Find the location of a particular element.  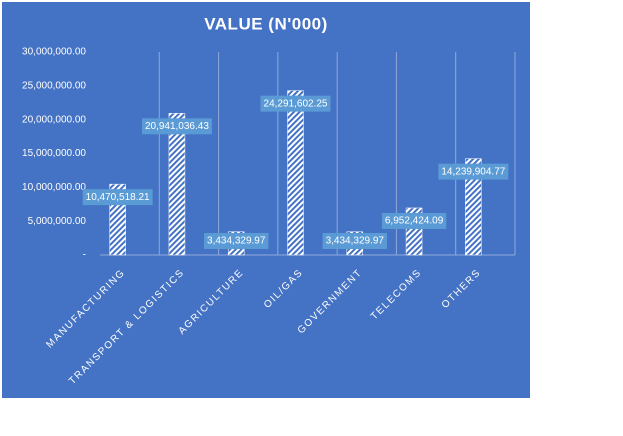

y-tick-label: 25,000,000.00 is located at coordinates (54, 85).